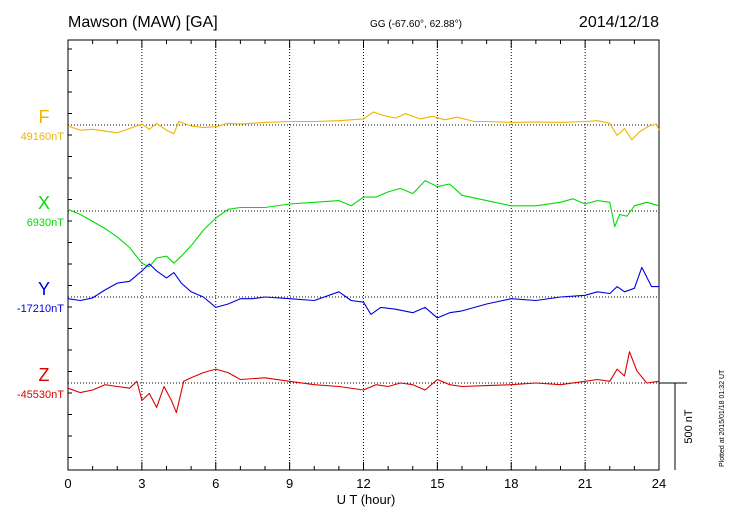  Describe the element at coordinates (363, 126) in the screenshot. I see `series-line-f` at that location.